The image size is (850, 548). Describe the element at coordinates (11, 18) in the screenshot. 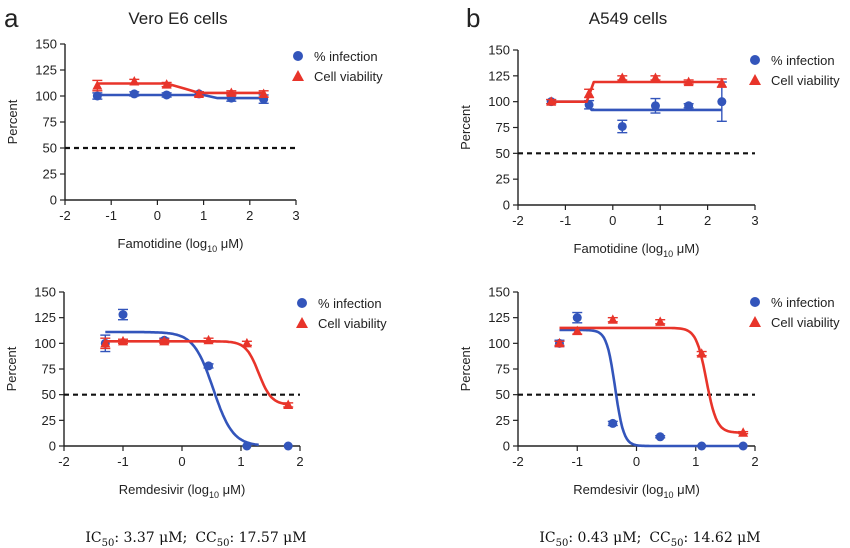

I see `panel-letter-a: a` at that location.